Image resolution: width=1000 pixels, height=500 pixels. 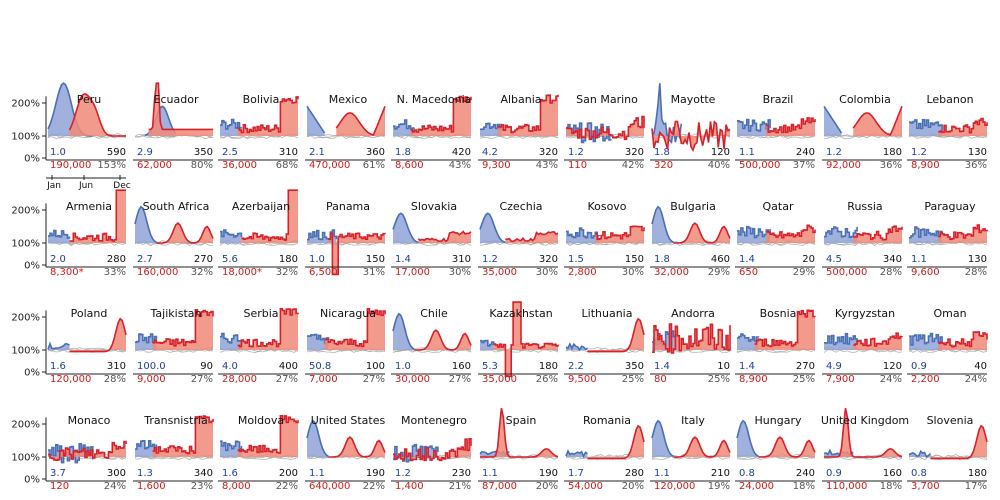 I want to click on blue-value-label: 1.8, so click(x=662, y=259).